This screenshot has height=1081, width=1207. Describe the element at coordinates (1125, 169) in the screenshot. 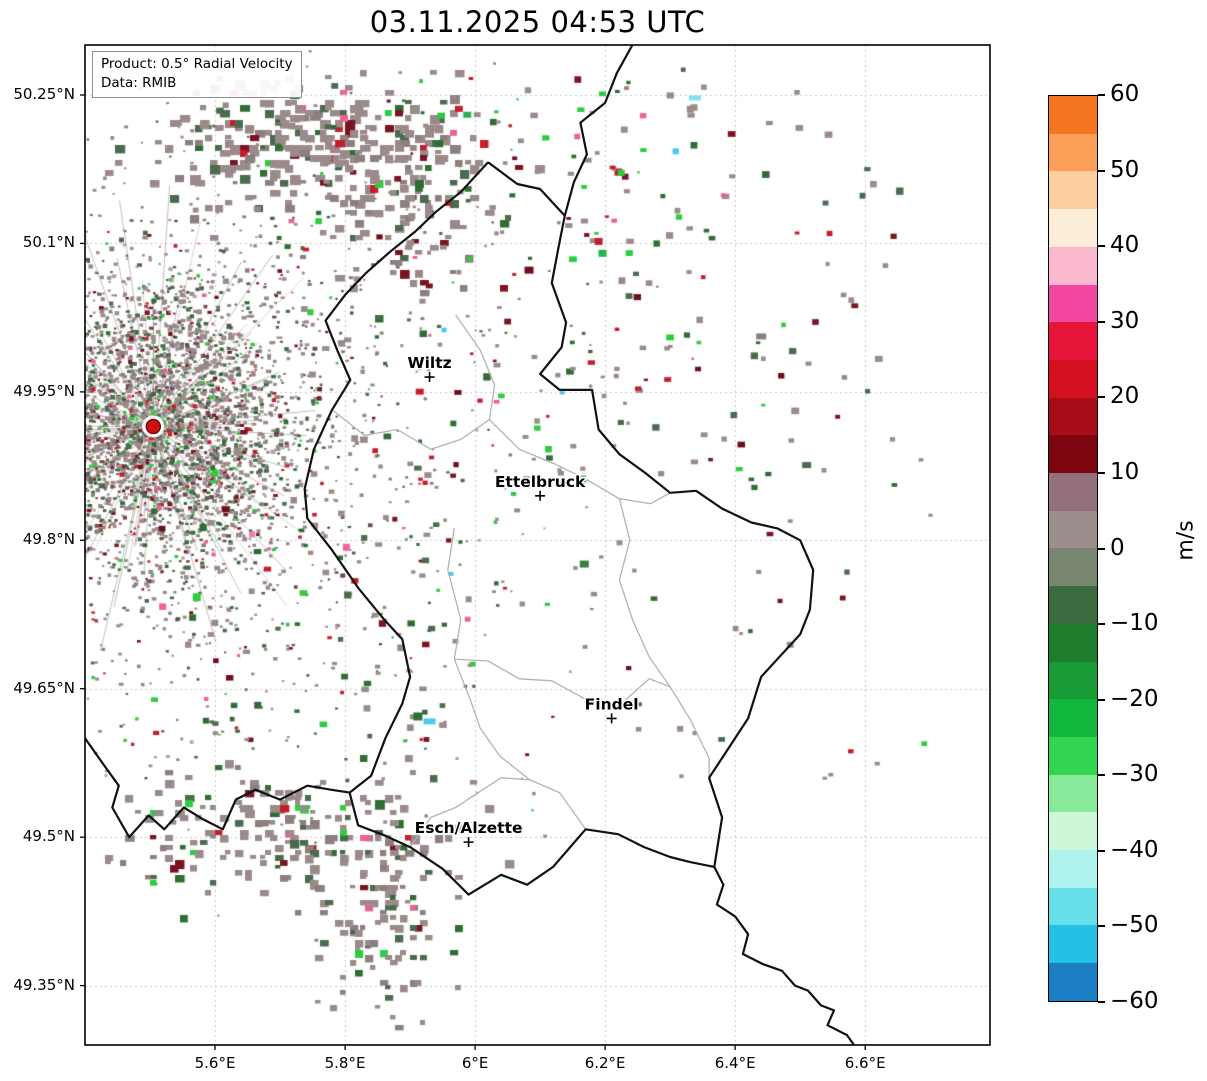

I see `colorbar-tick-label: 50` at that location.